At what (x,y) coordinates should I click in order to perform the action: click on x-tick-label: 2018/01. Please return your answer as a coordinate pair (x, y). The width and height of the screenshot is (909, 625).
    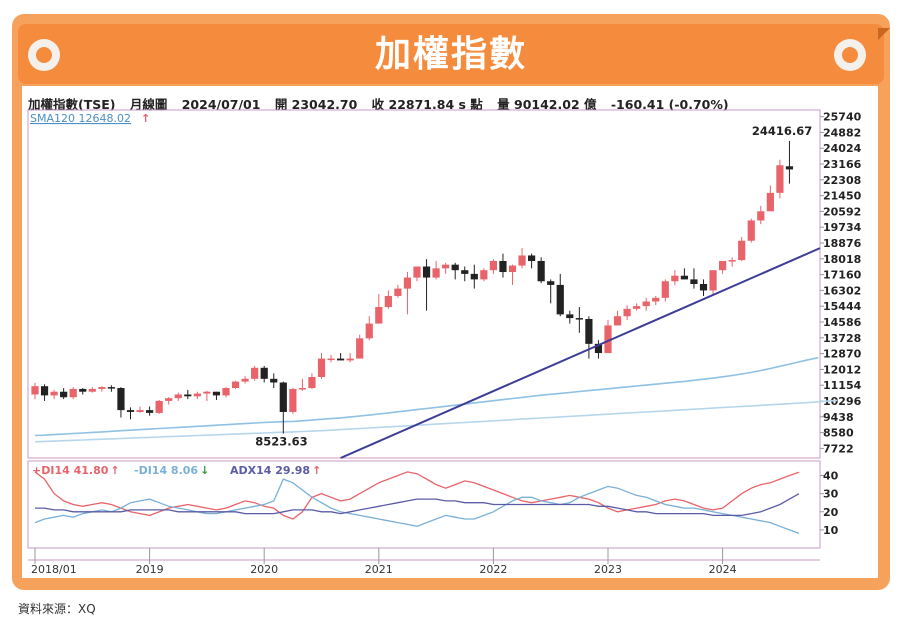
    Looking at the image, I should click on (54, 569).